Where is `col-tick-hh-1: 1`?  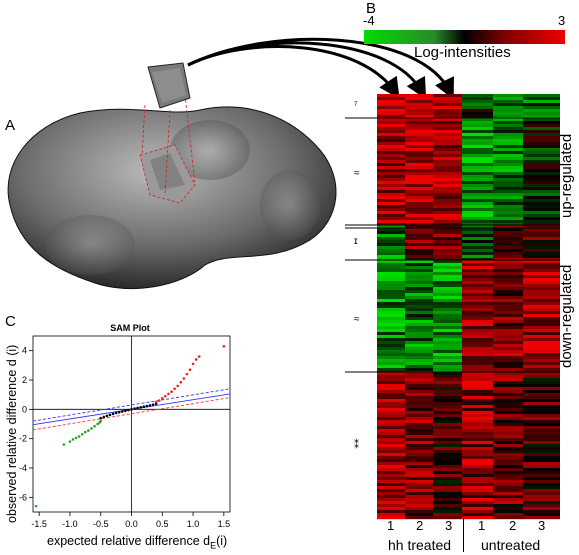 col-tick-hh-1: 1 is located at coordinates (391, 525).